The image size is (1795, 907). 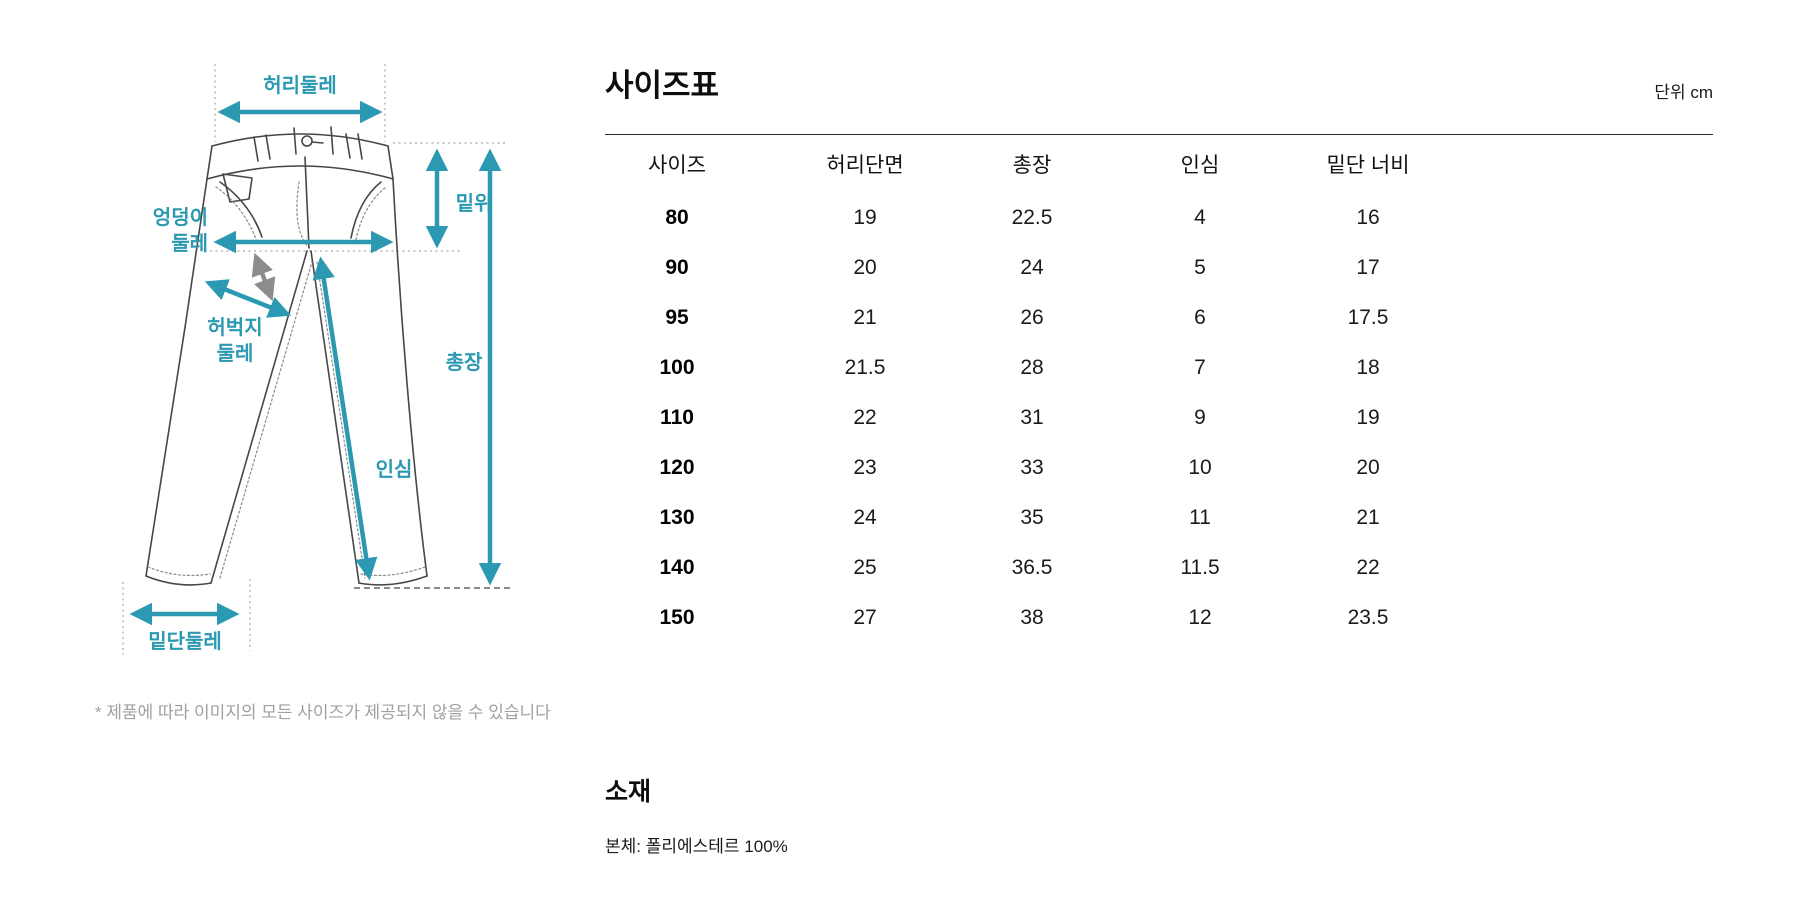 What do you see at coordinates (1368, 617) in the screenshot?
I see `value-cell: 23.5` at bounding box center [1368, 617].